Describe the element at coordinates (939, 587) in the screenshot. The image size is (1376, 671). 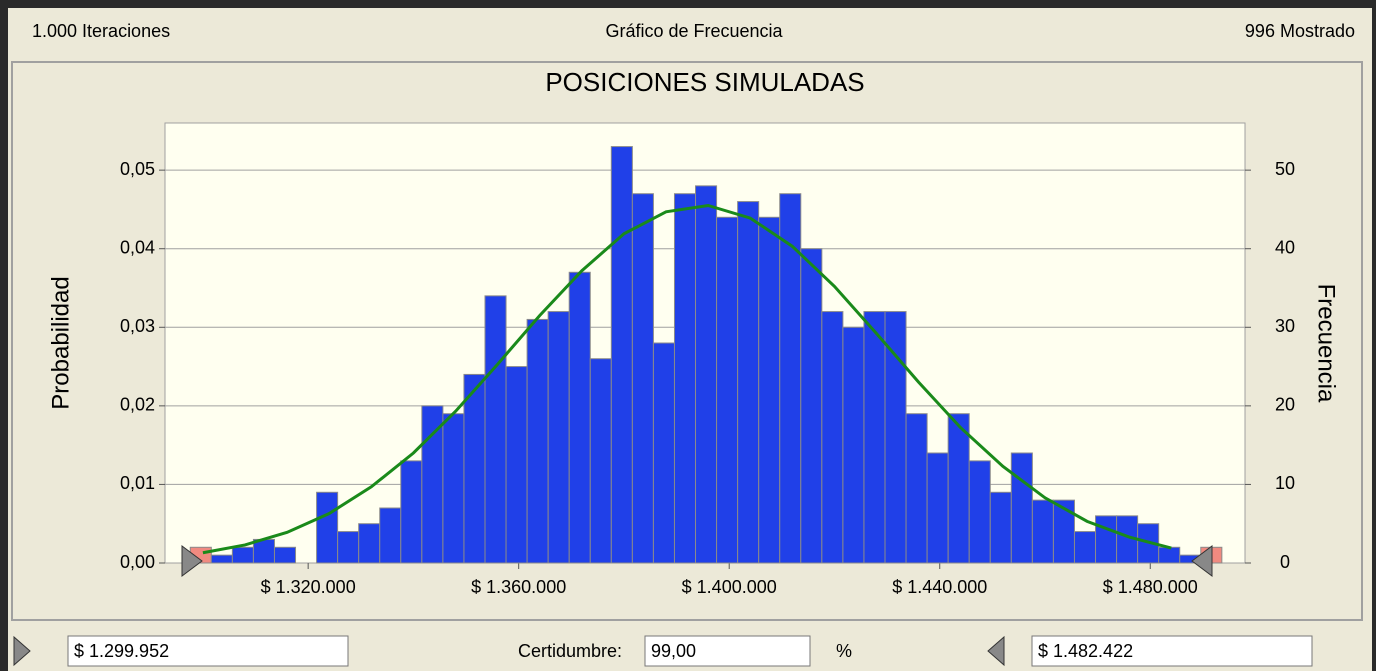
I see `x-tick-label: $ 1.440.000` at that location.